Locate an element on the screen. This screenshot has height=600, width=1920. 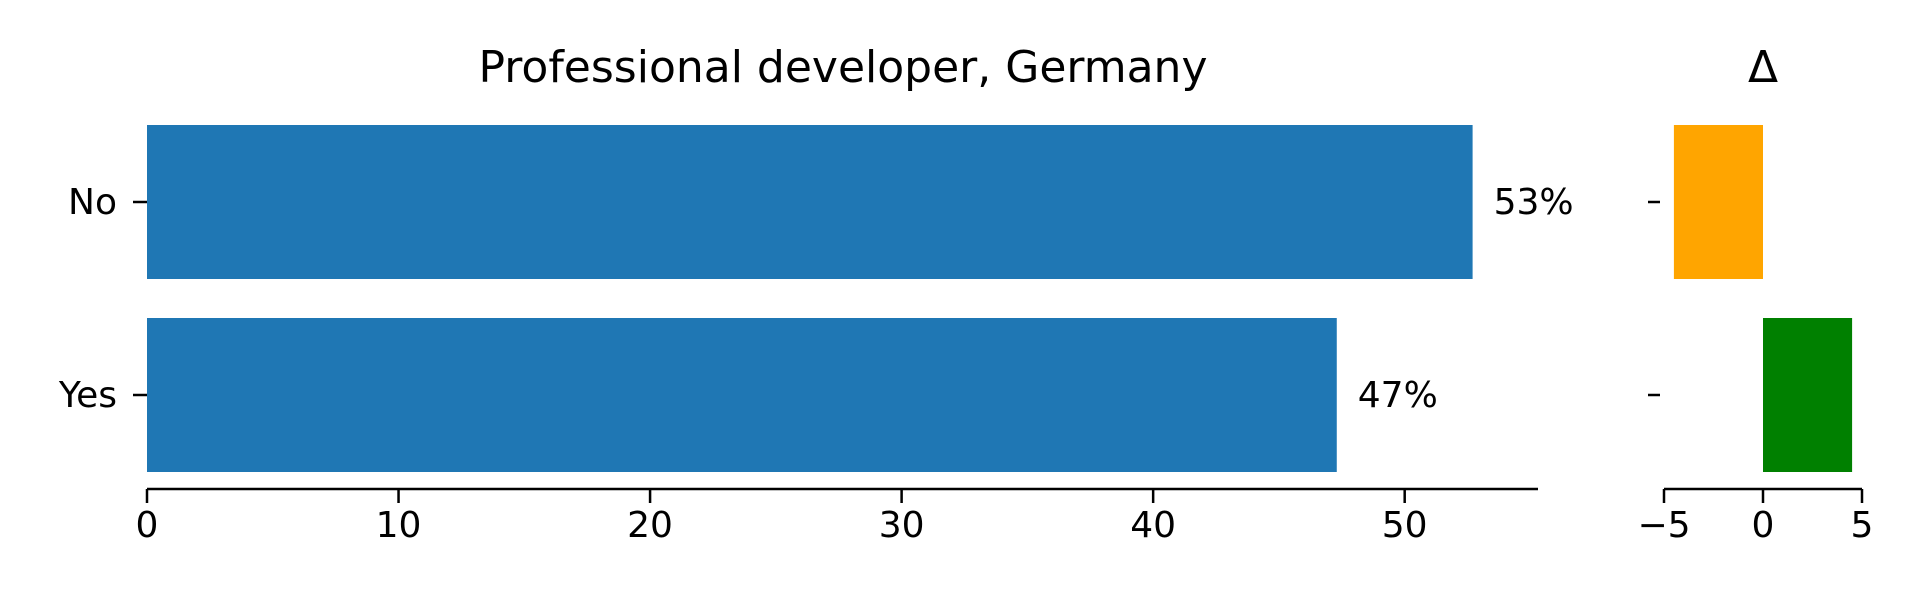
delta-chart-title: Δ is located at coordinates (1763, 67).